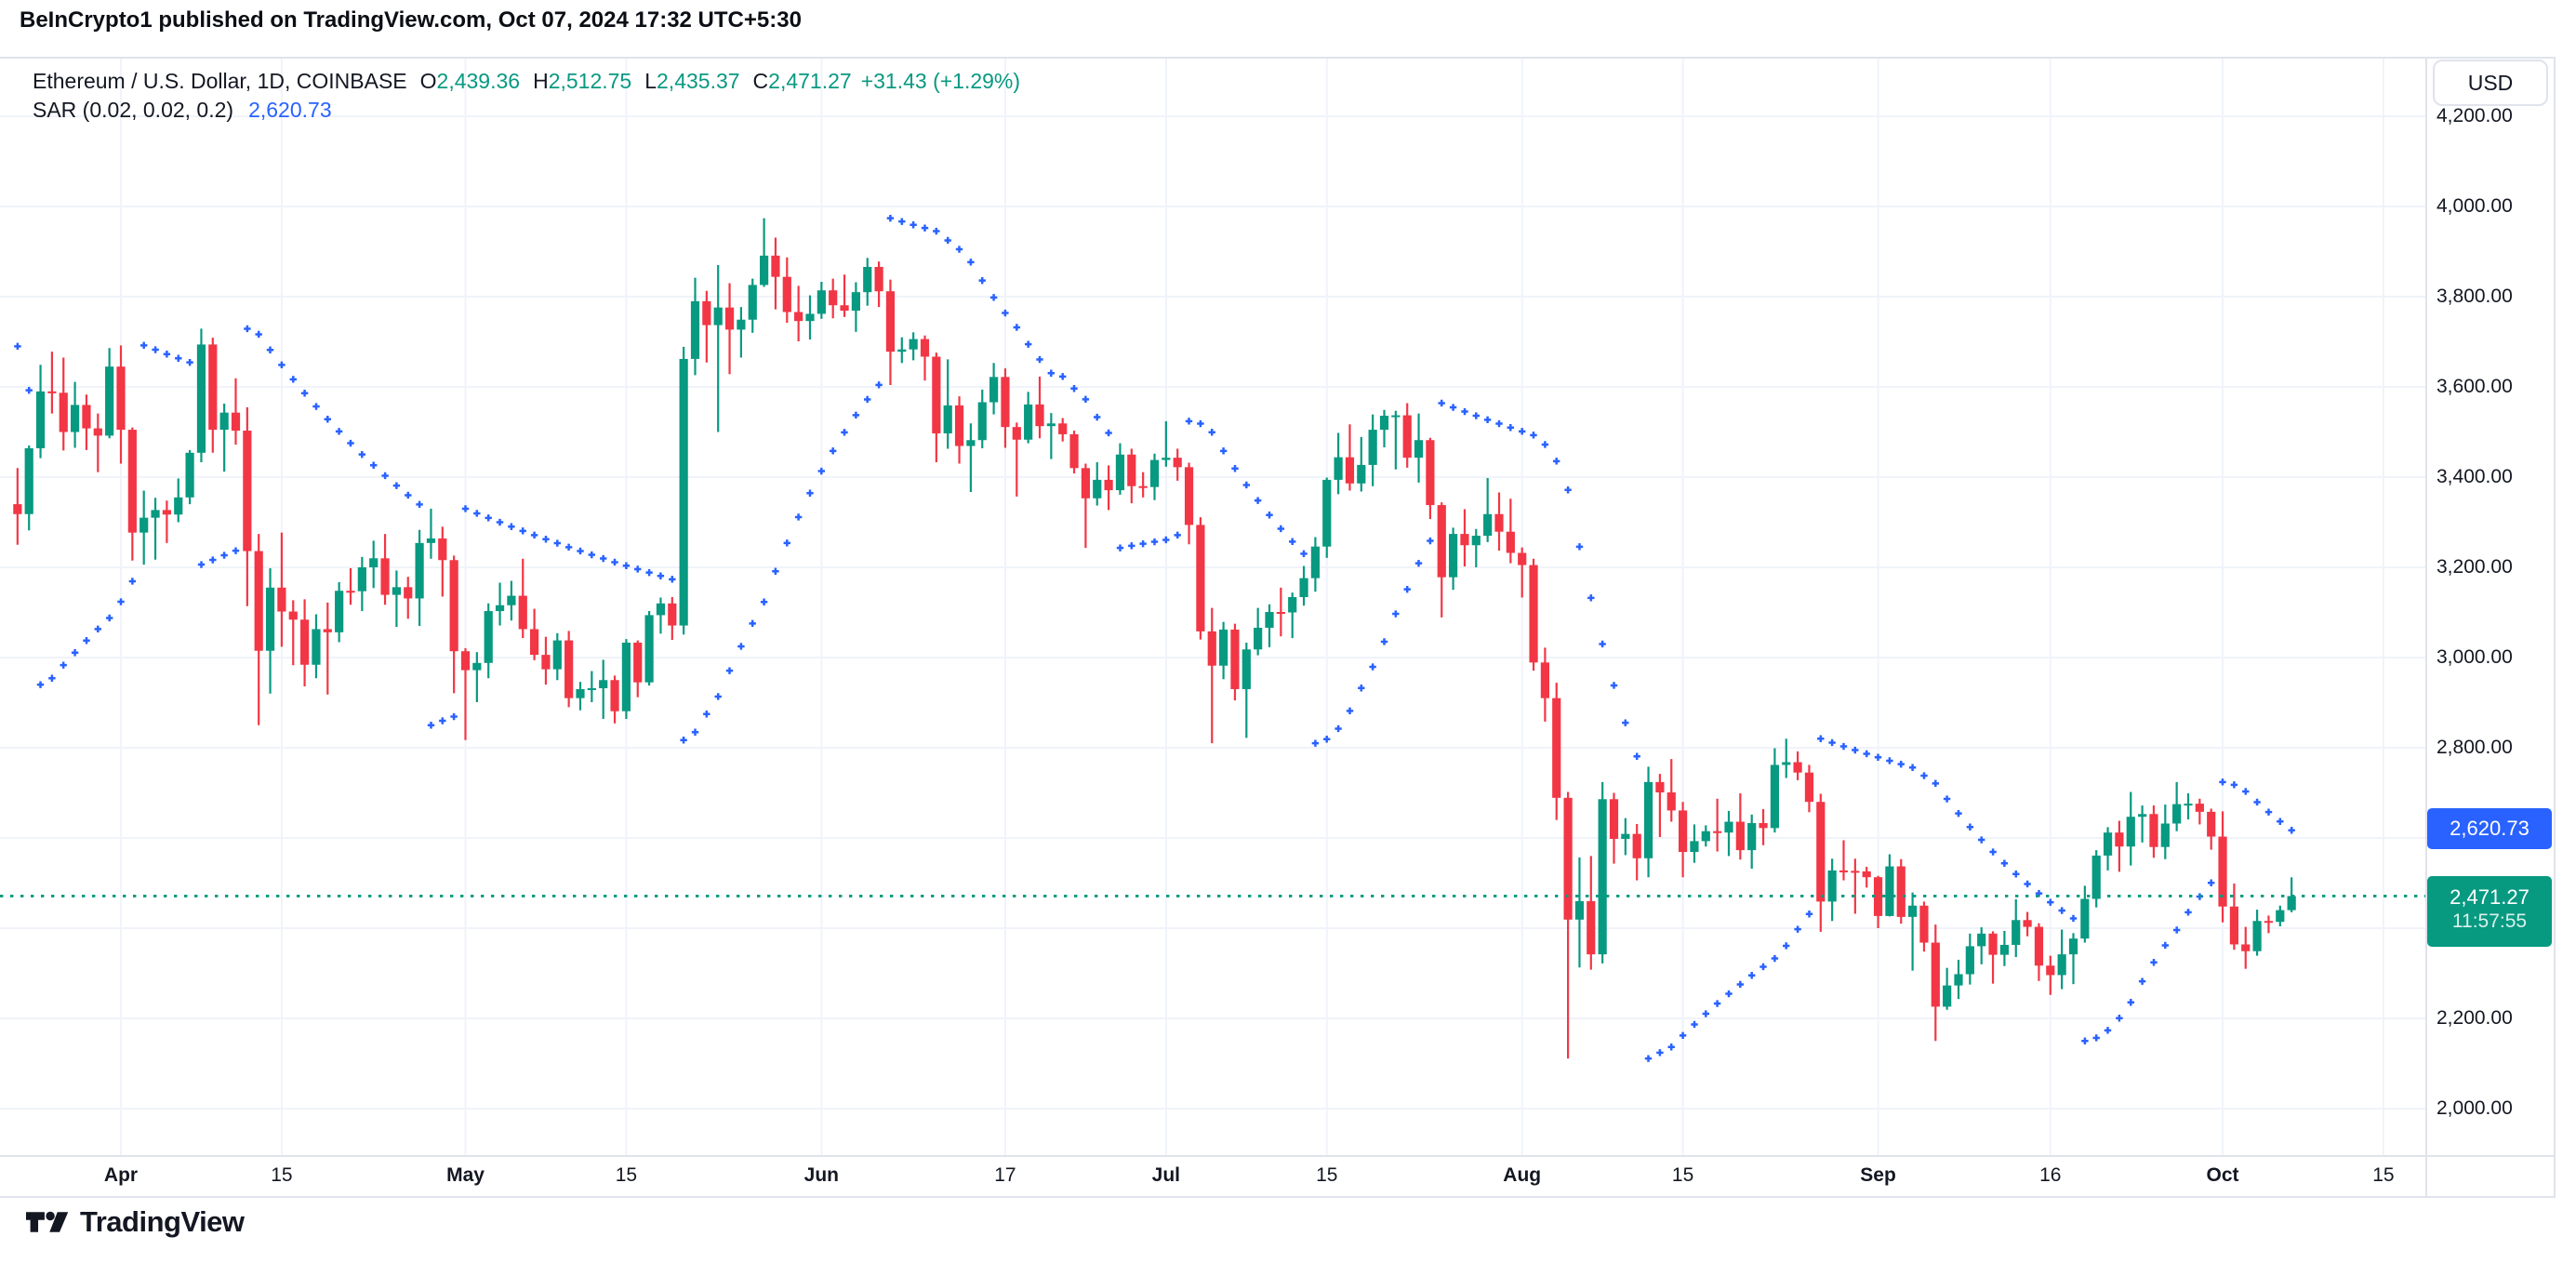 This screenshot has width=2576, height=1263. I want to click on price-axis-label: 3,000.00, so click(2475, 657).